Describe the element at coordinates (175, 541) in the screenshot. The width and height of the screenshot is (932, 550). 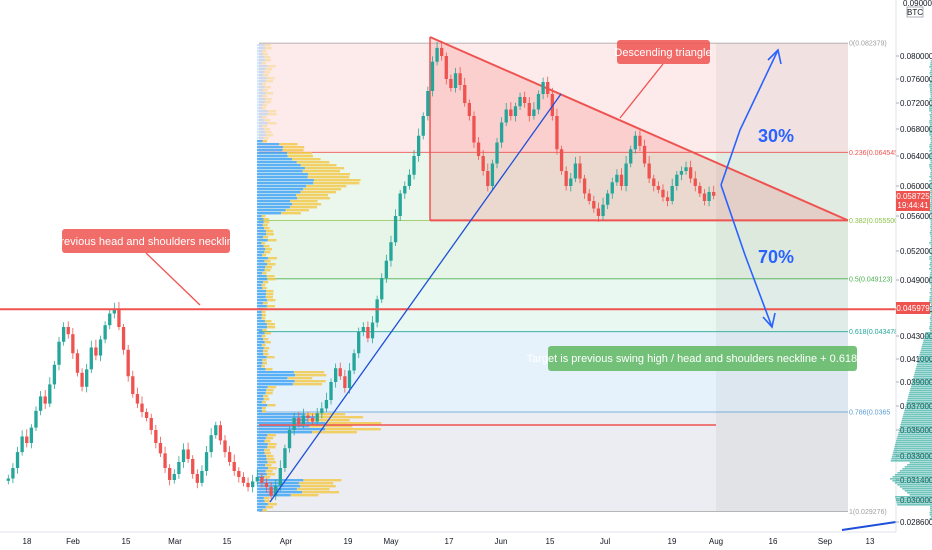
I see `x-tick-label: Mar` at that location.